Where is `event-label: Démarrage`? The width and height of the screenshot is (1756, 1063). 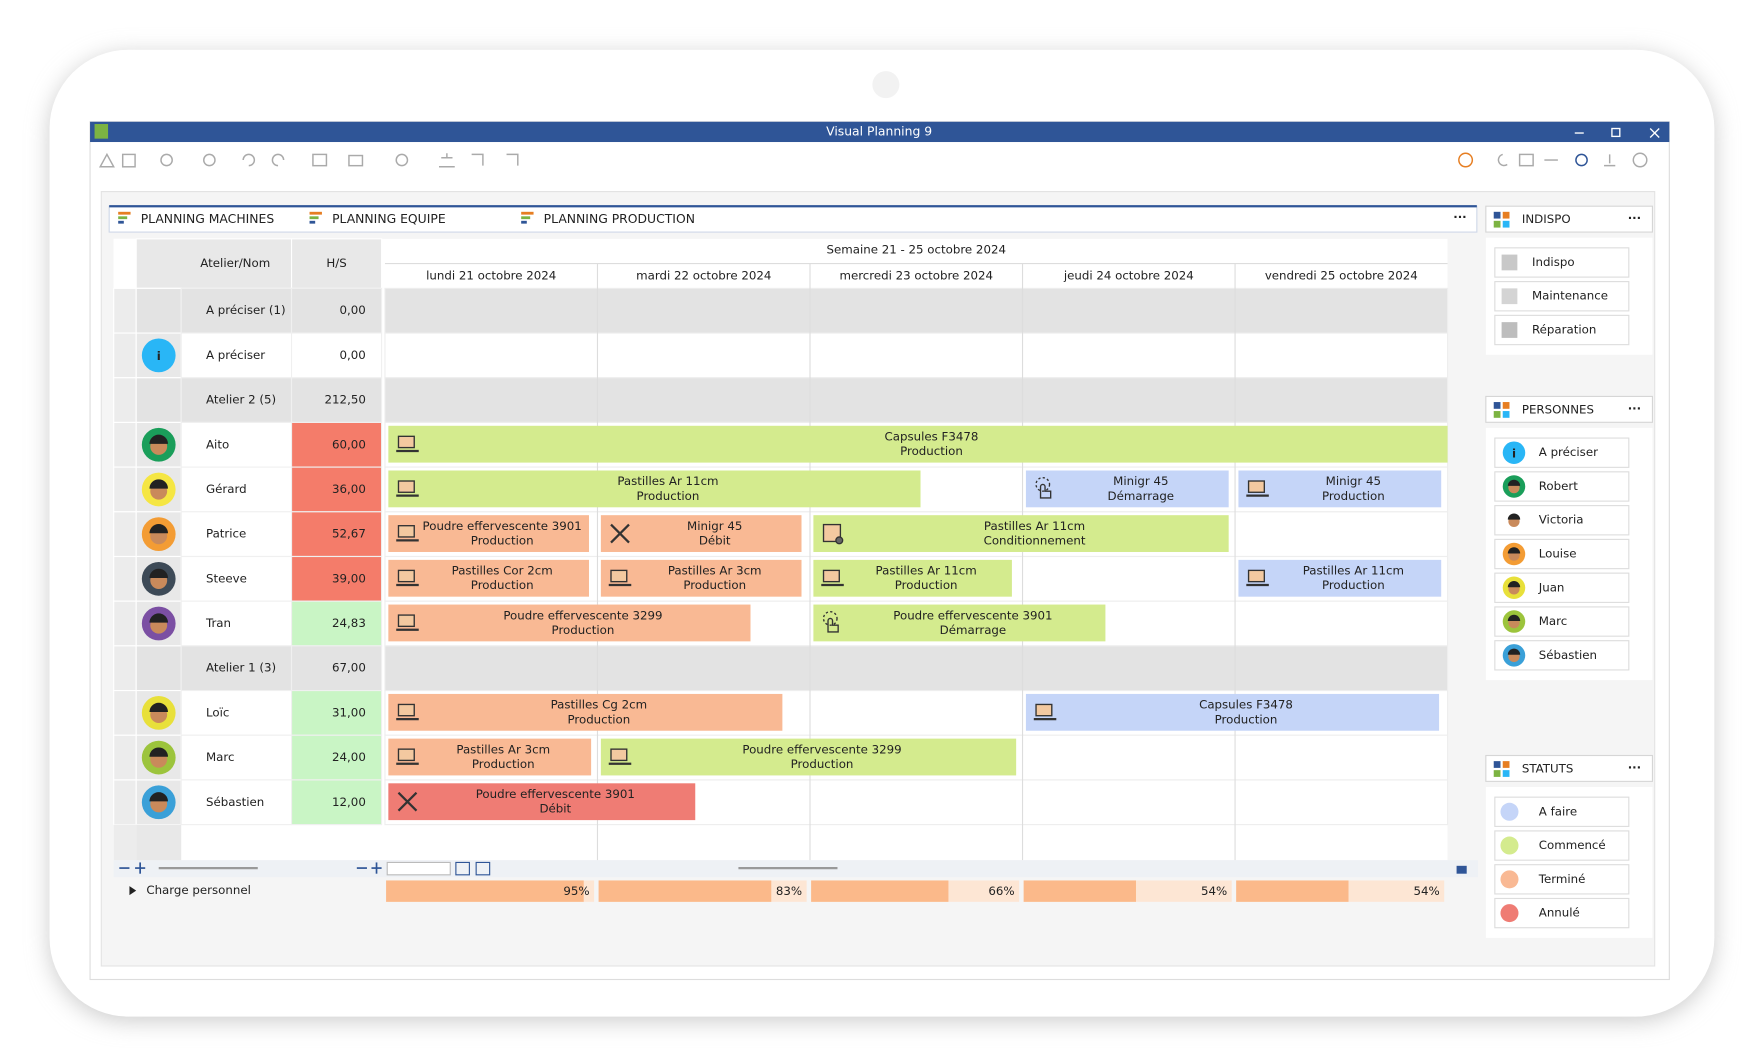 event-label: Démarrage is located at coordinates (973, 630).